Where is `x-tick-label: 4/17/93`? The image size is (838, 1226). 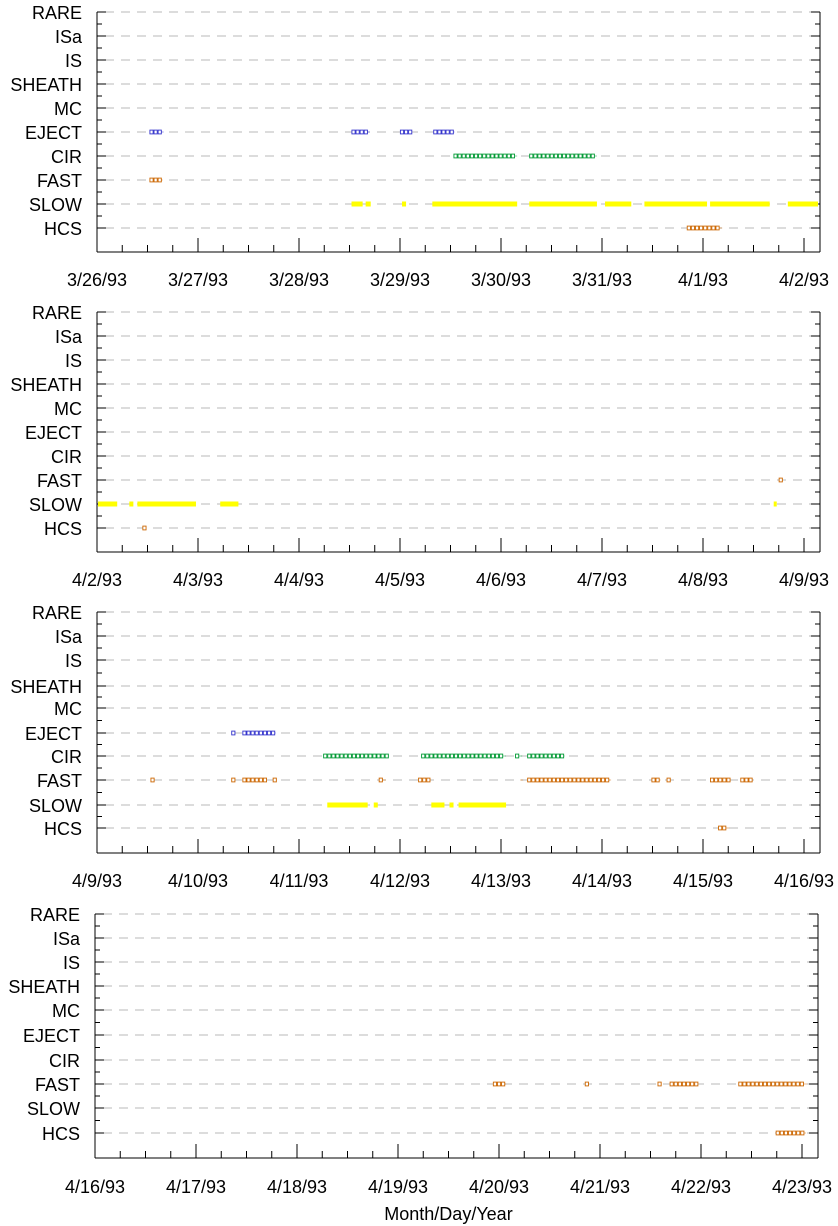
x-tick-label: 4/17/93 is located at coordinates (196, 1187).